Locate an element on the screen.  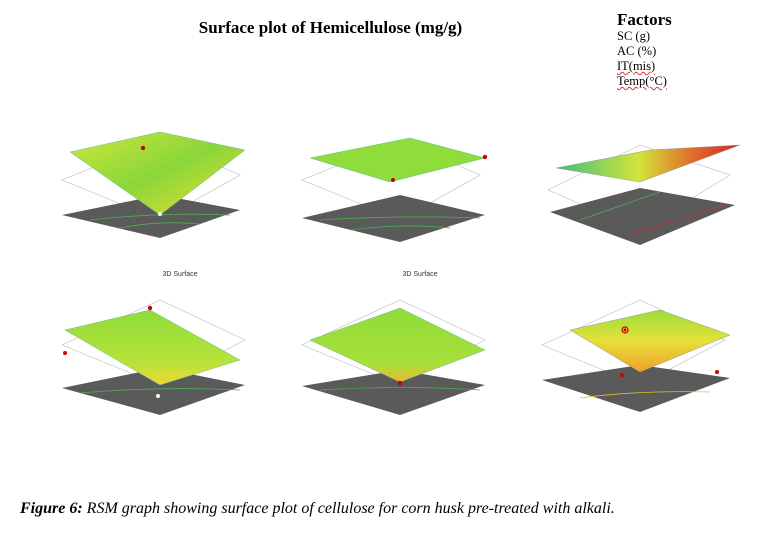
surface-label-2: 3D Surface is located at coordinates (420, 274).